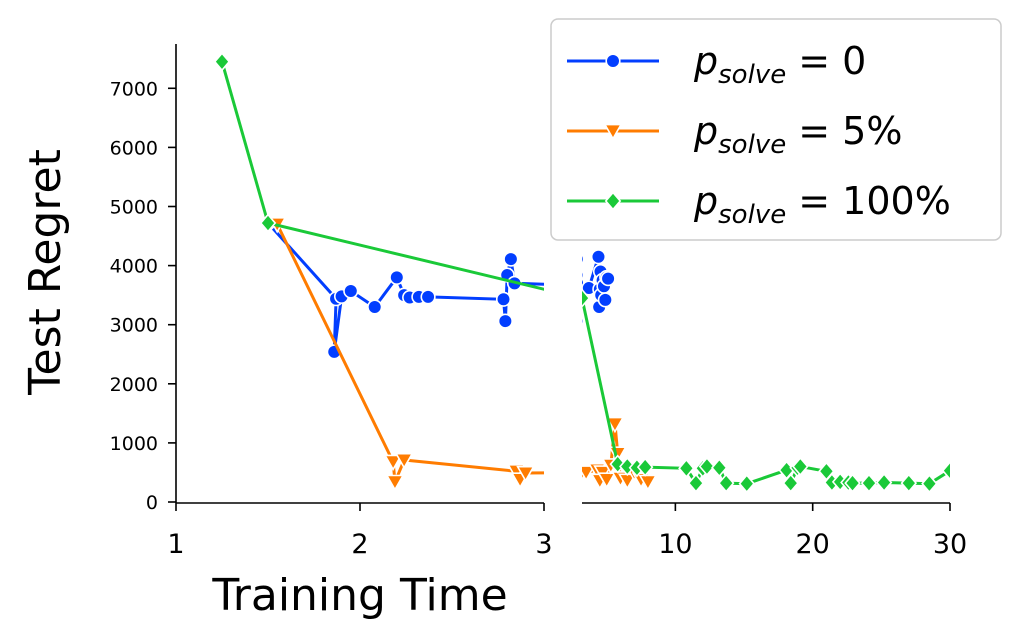 This screenshot has height=643, width=1022. I want to click on y-tick-label: 1000, so click(134, 444).